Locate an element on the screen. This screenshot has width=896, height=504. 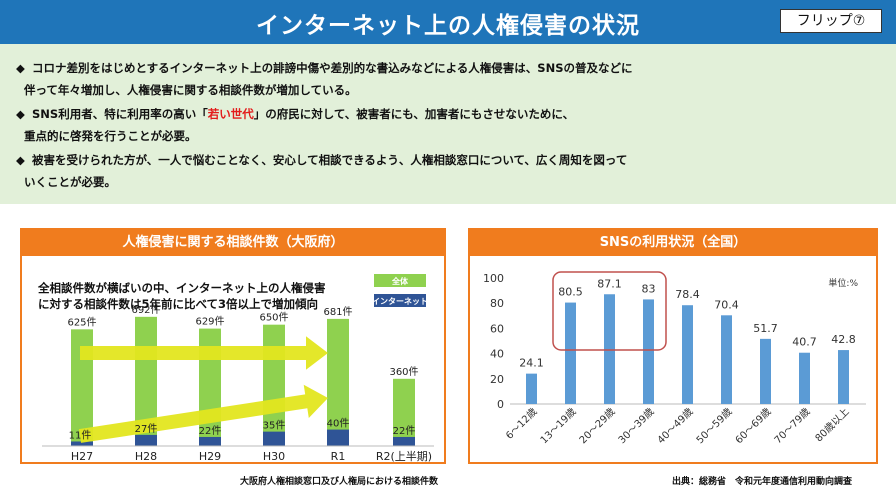
total-value-label: 681件 is located at coordinates (337, 312).